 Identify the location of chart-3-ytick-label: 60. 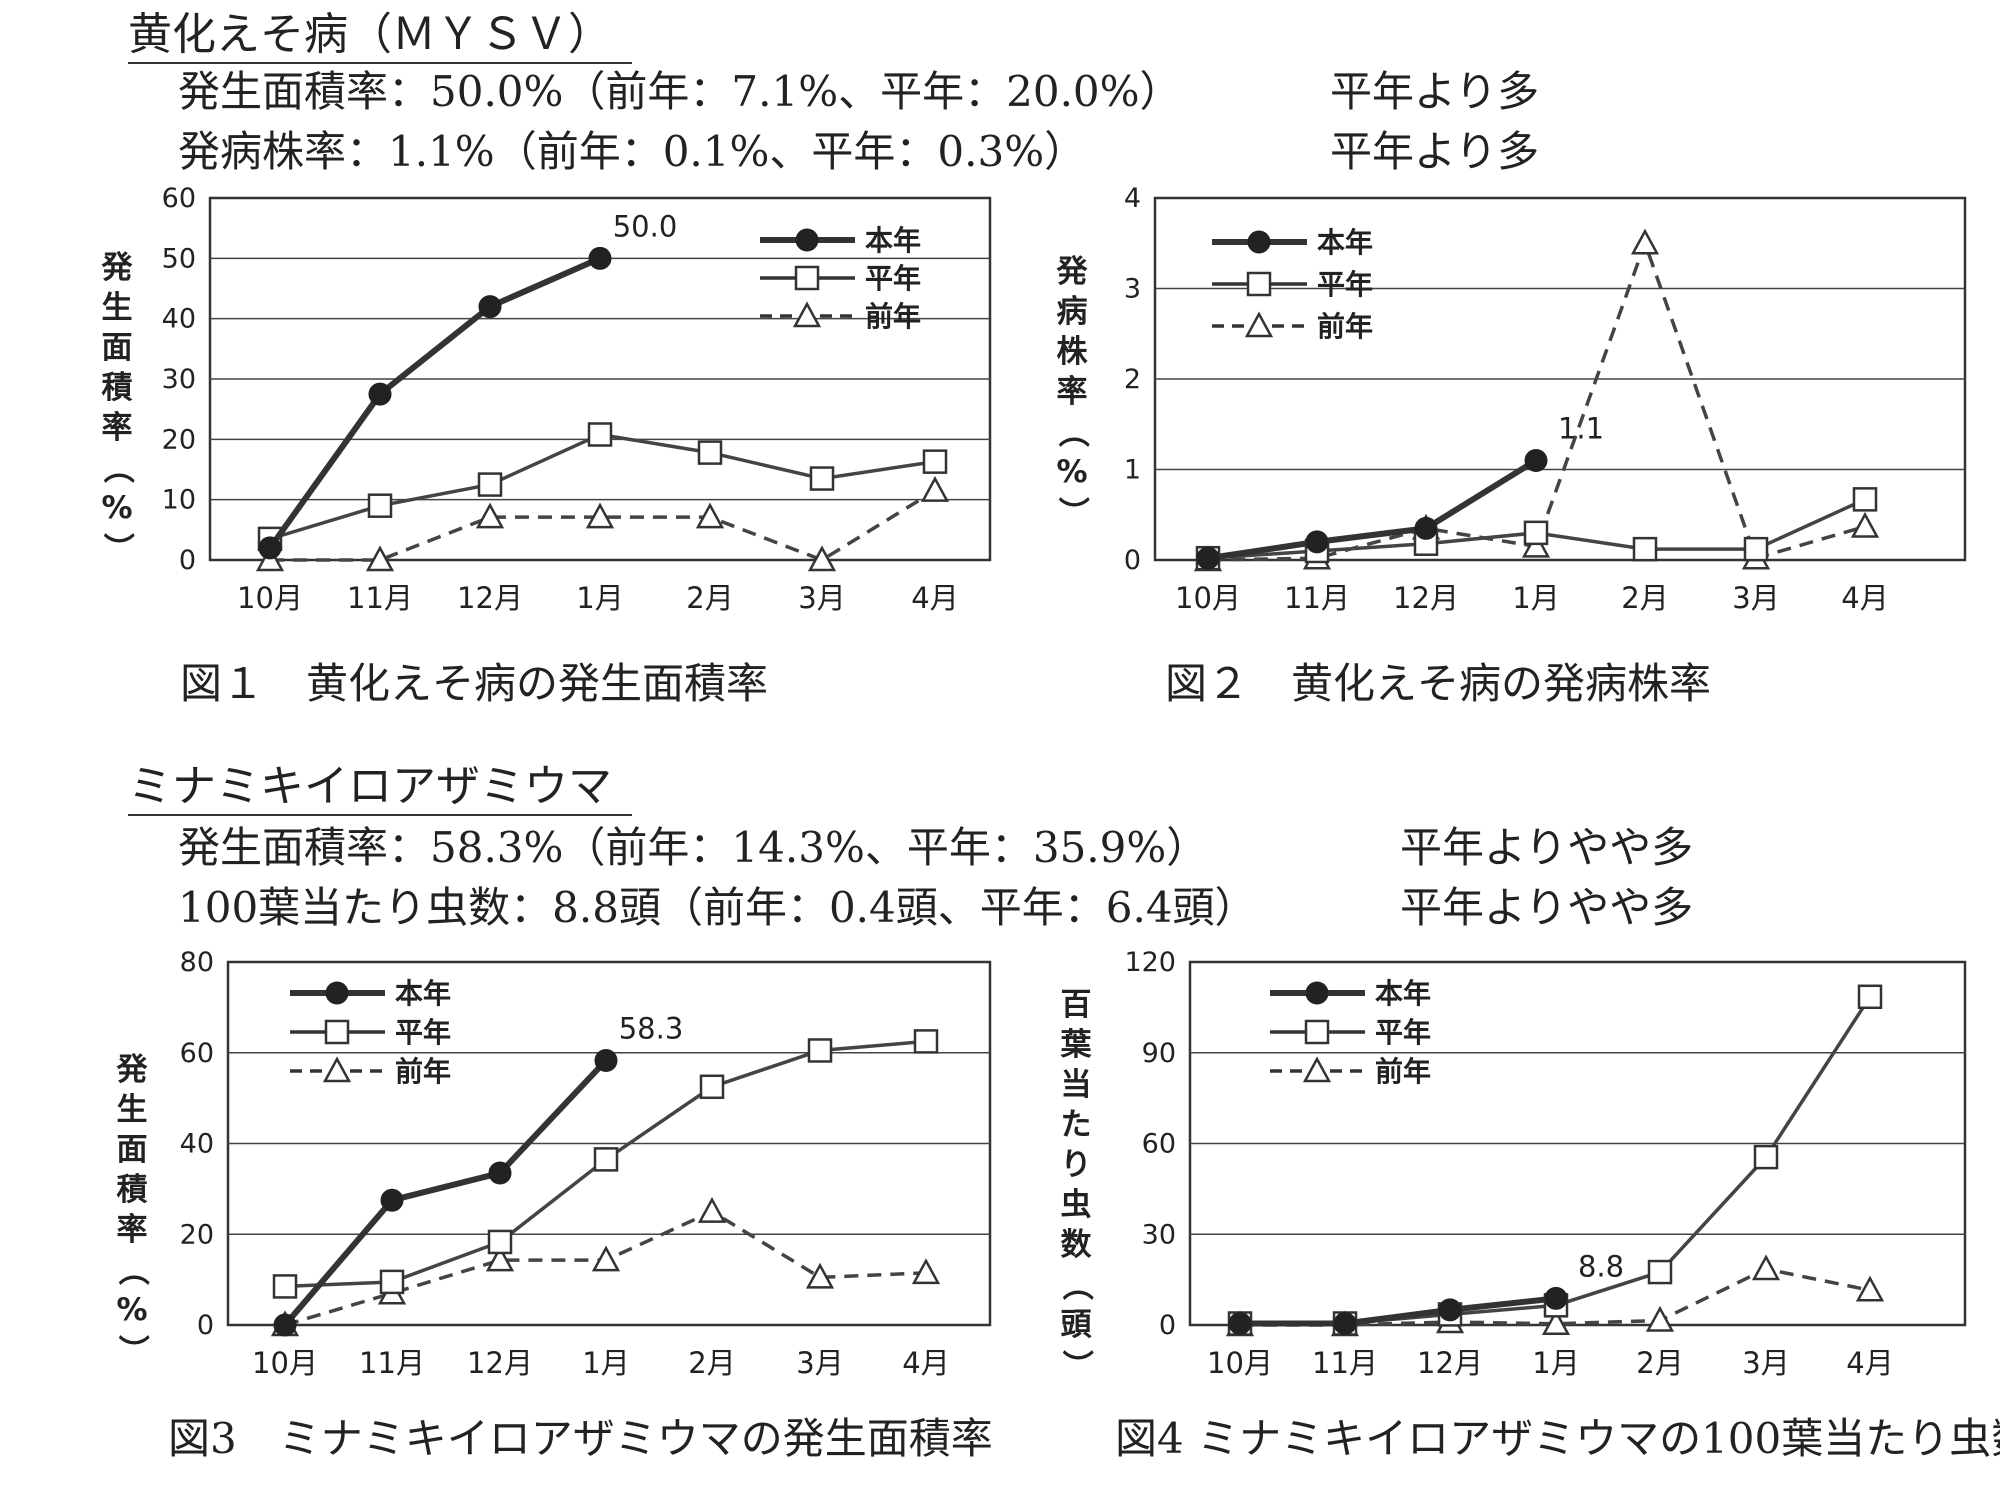
(197, 1053).